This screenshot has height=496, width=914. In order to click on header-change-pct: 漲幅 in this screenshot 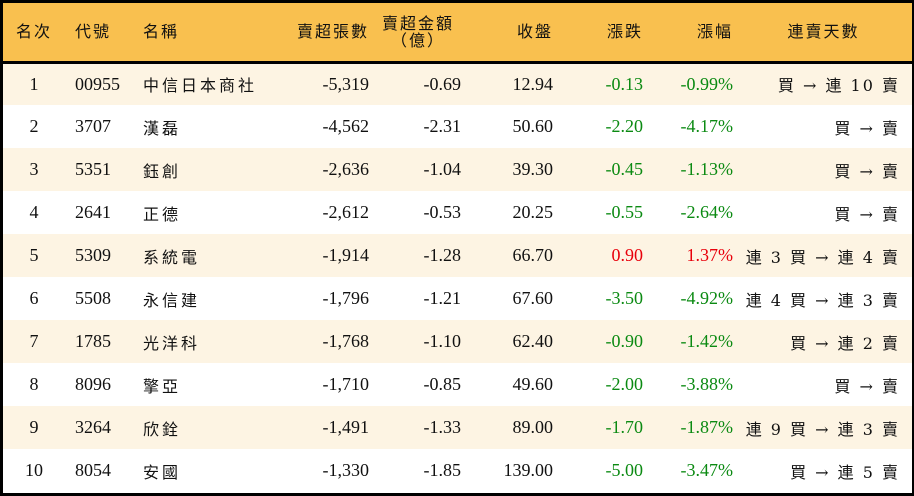, I will do `click(689, 33)`.